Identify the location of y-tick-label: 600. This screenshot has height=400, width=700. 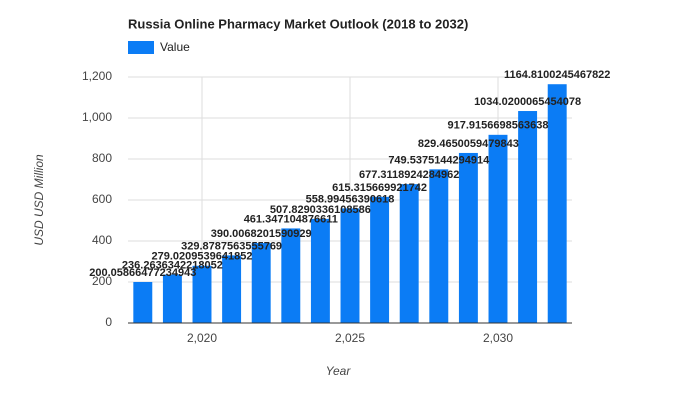
(102, 199).